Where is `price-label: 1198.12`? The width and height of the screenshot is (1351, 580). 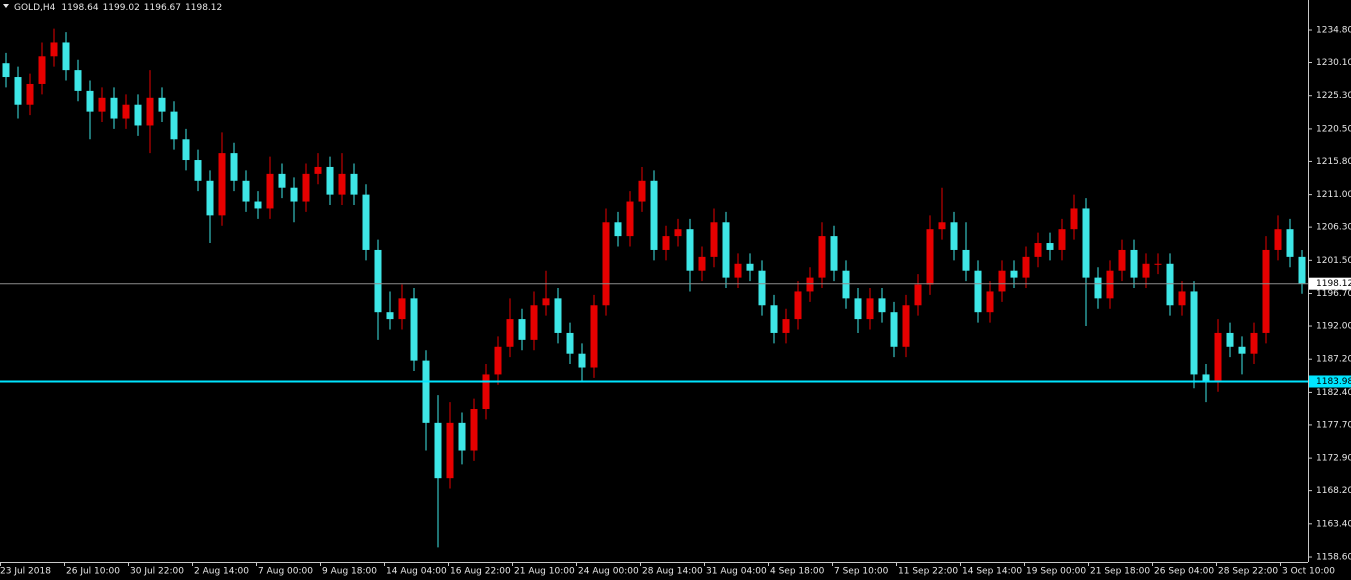 price-label: 1198.12 is located at coordinates (1333, 284).